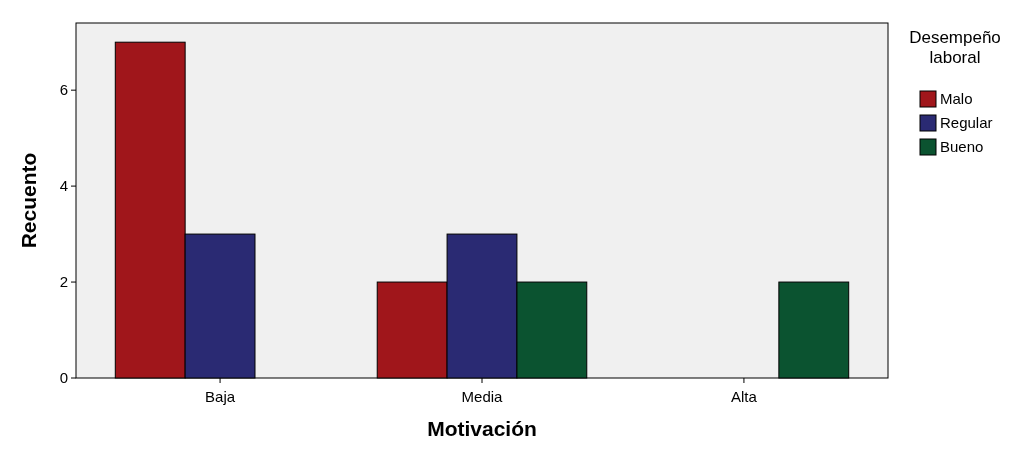  What do you see at coordinates (956, 99) in the screenshot?
I see `legend-label: Malo` at bounding box center [956, 99].